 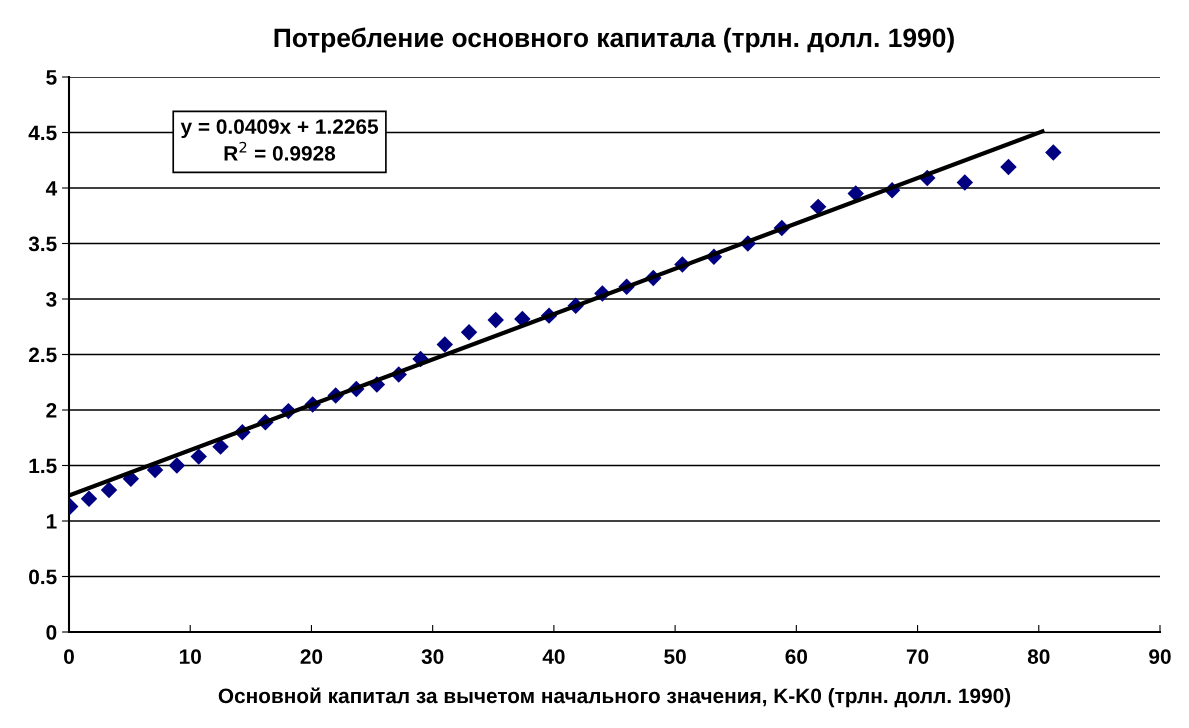 I want to click on x-tick-label: 50, so click(x=675, y=656).